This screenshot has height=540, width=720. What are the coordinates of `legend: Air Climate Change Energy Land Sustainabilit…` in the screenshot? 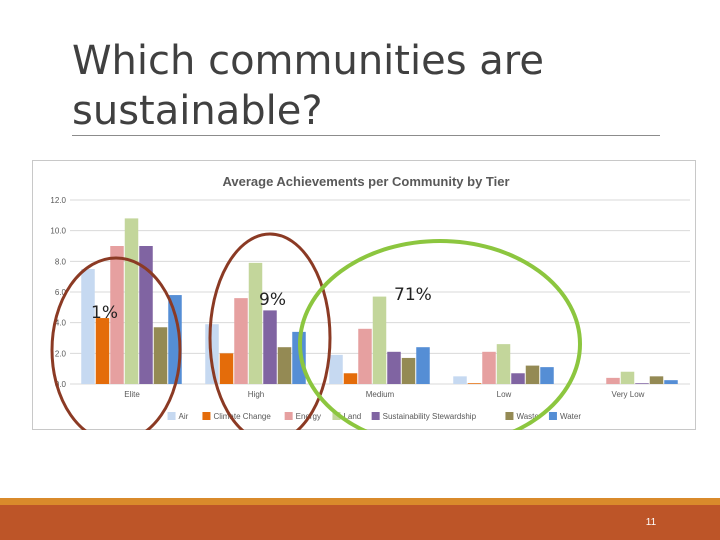 It's located at (374, 416).